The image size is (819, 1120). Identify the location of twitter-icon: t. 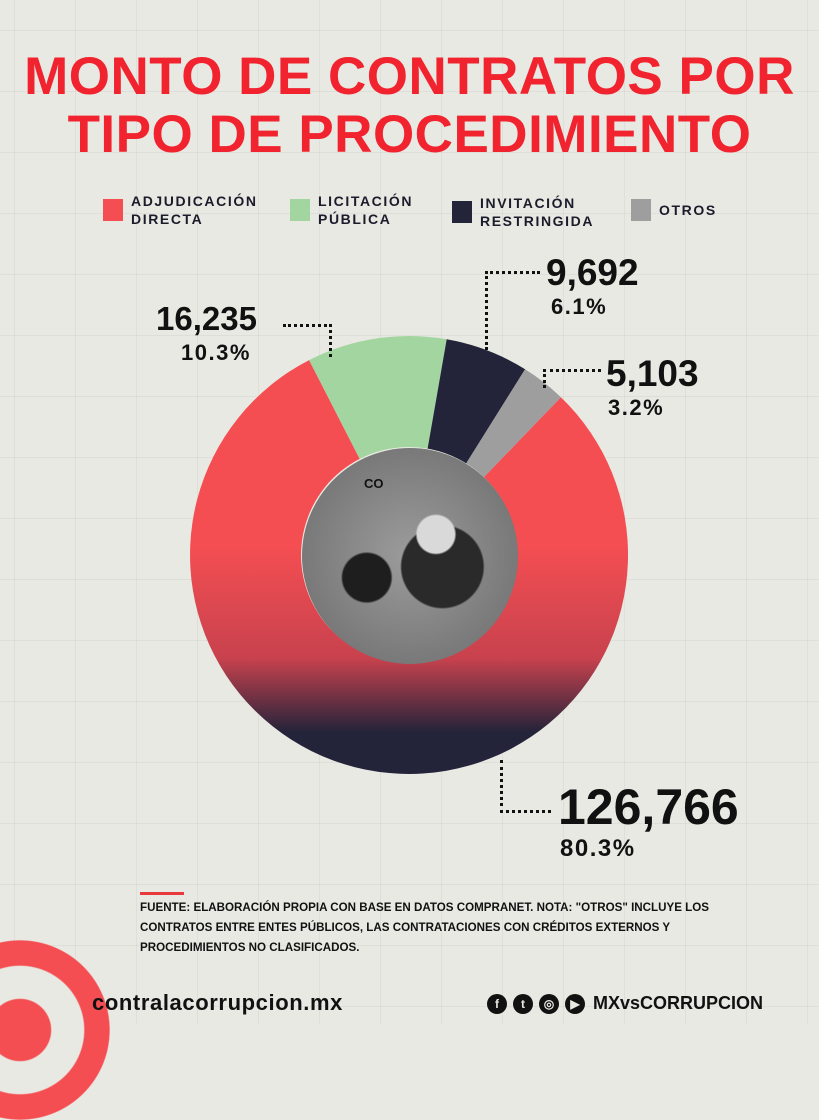
(523, 1003).